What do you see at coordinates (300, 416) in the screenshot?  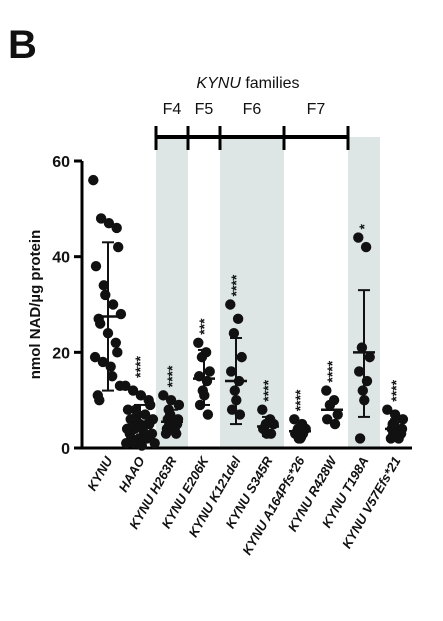 I see `group-6: ****` at bounding box center [300, 416].